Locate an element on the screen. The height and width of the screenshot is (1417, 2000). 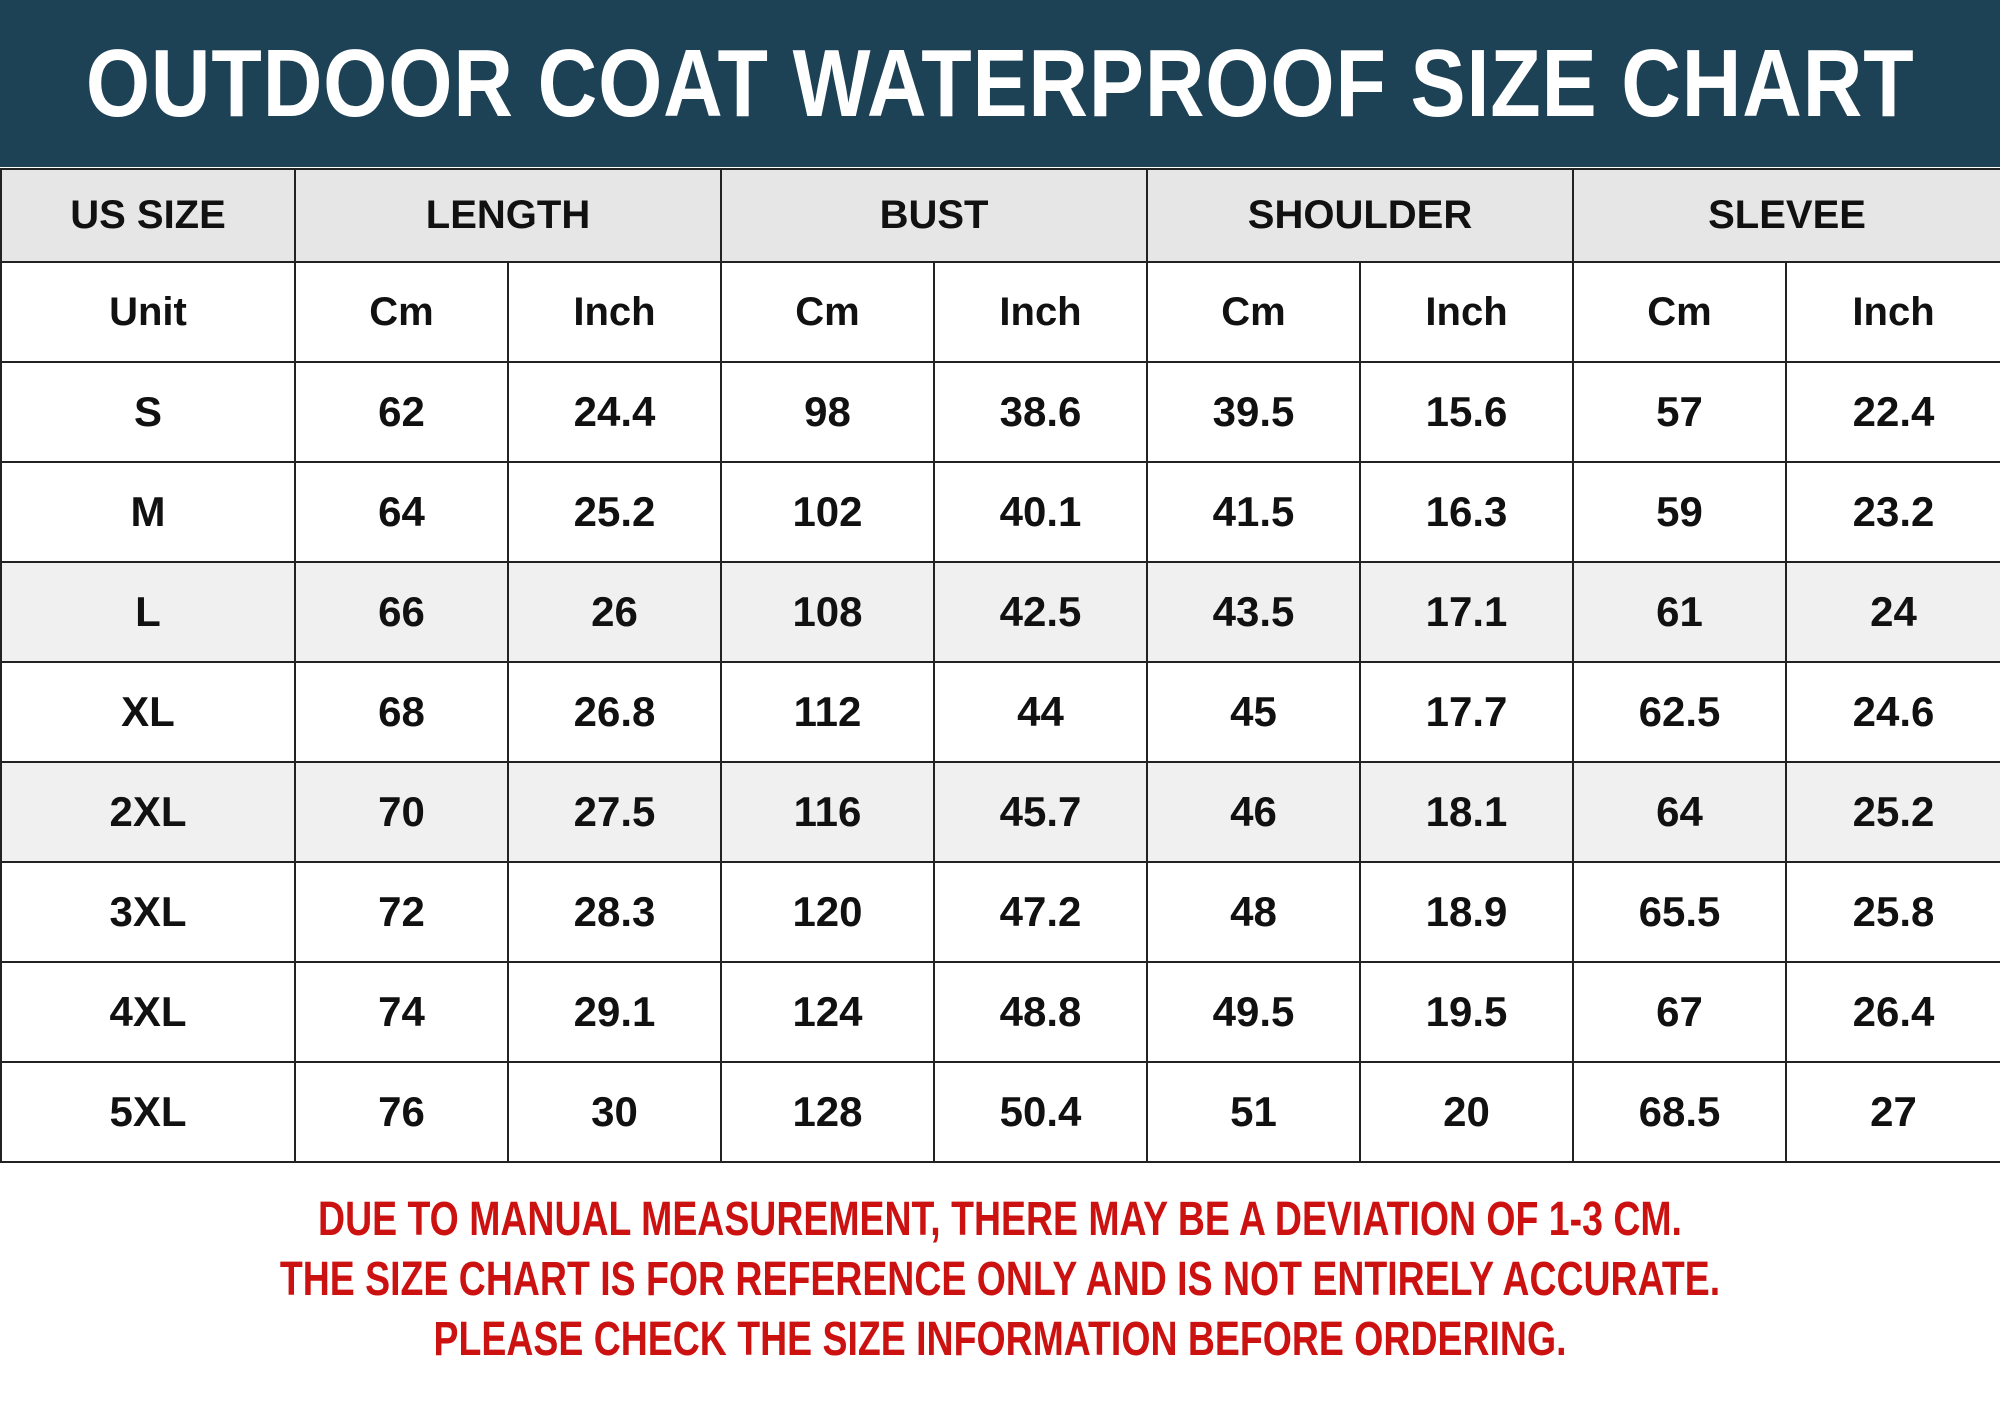
measurement-cell: 108 is located at coordinates (827, 612).